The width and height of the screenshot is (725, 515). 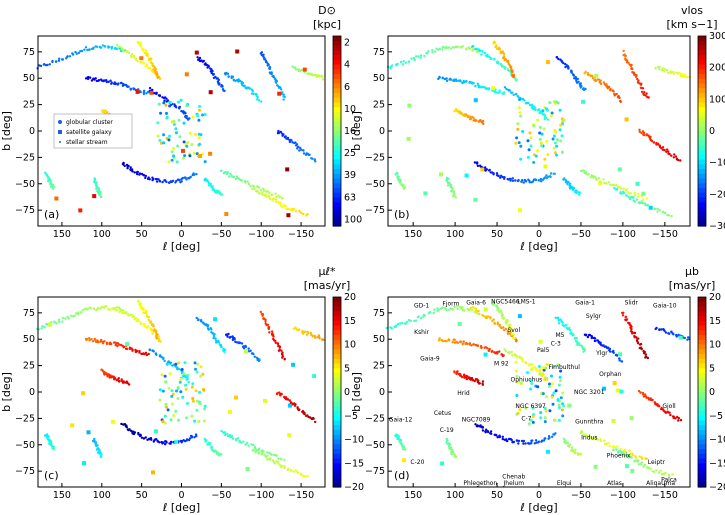 I want to click on colorbar-title: μℓ*, so click(x=327, y=271).